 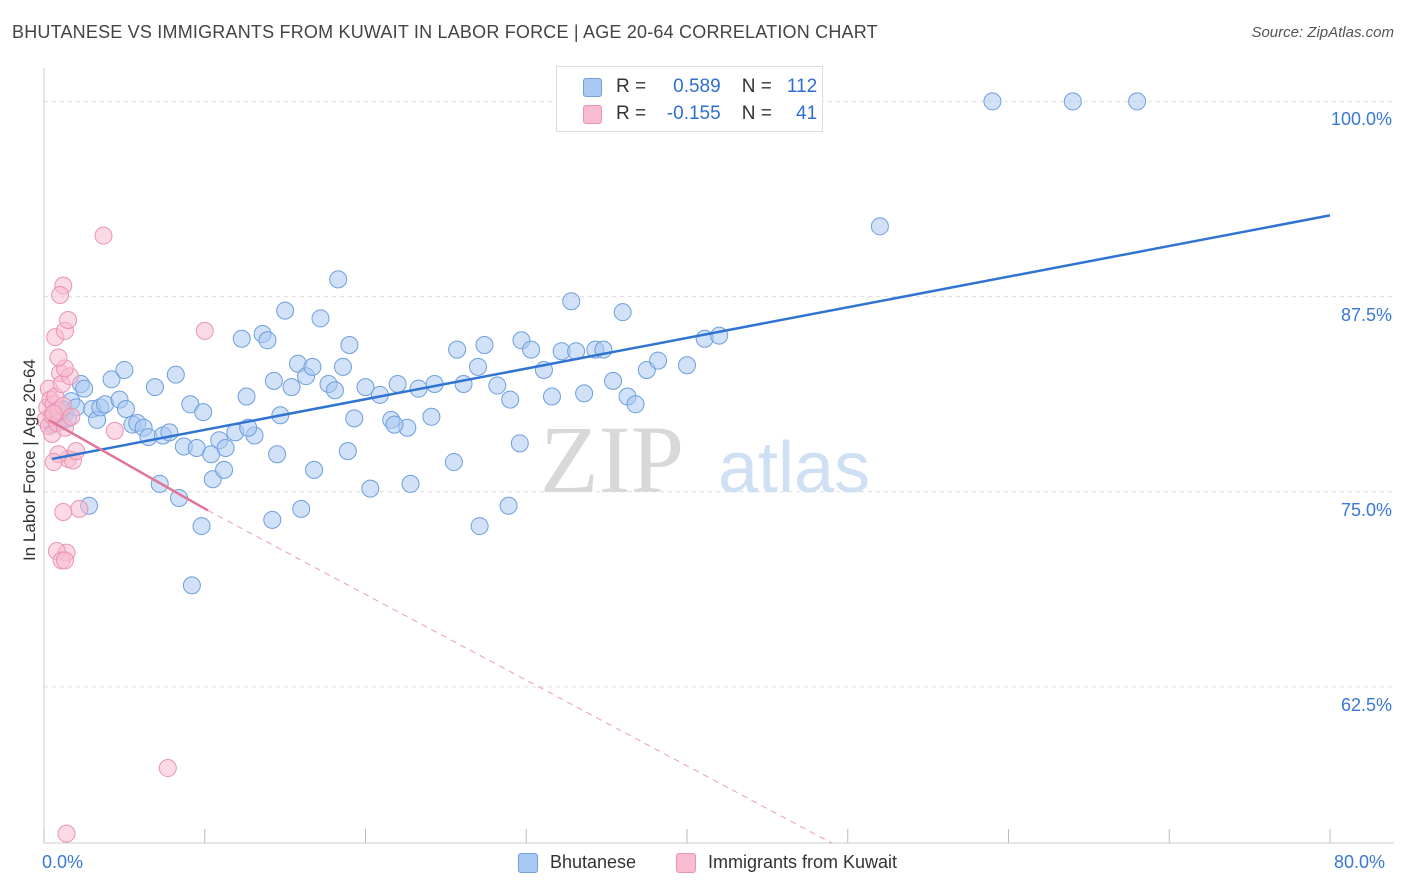 I want to click on legend-r-value: 0.589, so click(x=697, y=86).